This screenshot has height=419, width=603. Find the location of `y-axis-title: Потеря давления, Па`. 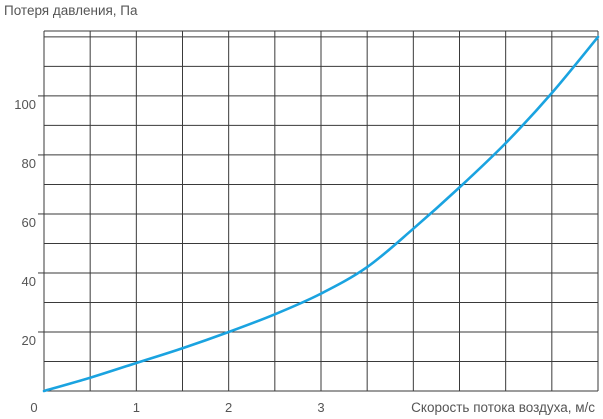

y-axis-title: Потеря давления, Па is located at coordinates (71, 10).